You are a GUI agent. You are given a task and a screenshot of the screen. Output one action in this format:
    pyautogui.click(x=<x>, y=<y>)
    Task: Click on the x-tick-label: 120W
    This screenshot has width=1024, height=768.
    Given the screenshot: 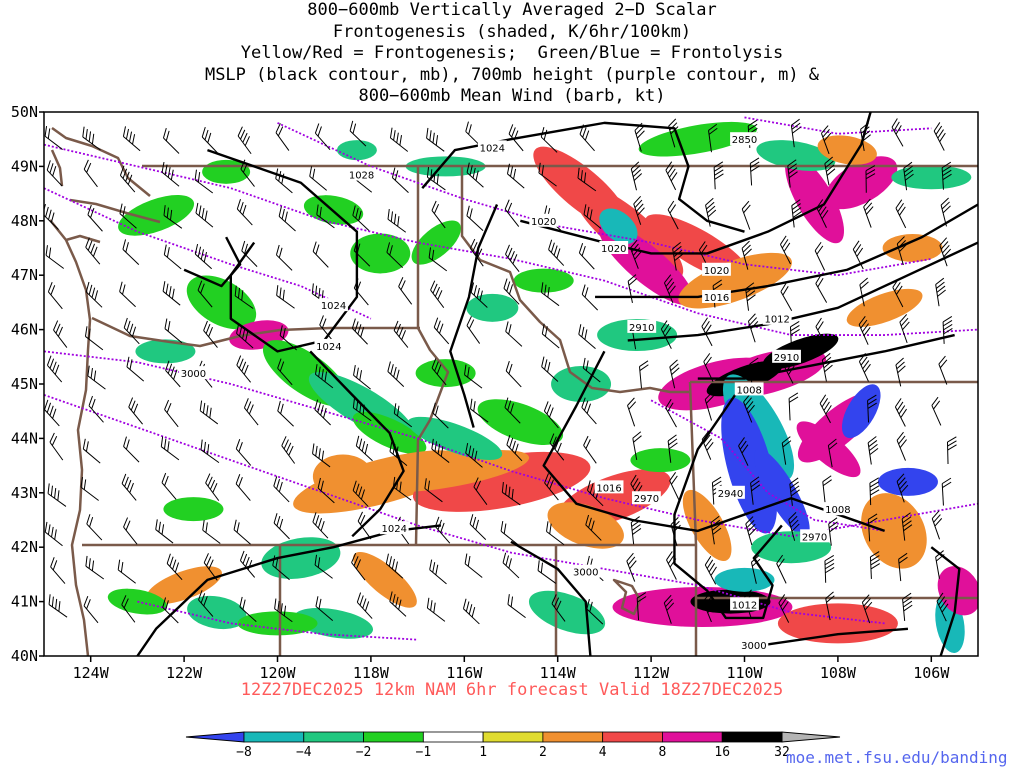 What is the action you would take?
    pyautogui.click(x=277, y=673)
    